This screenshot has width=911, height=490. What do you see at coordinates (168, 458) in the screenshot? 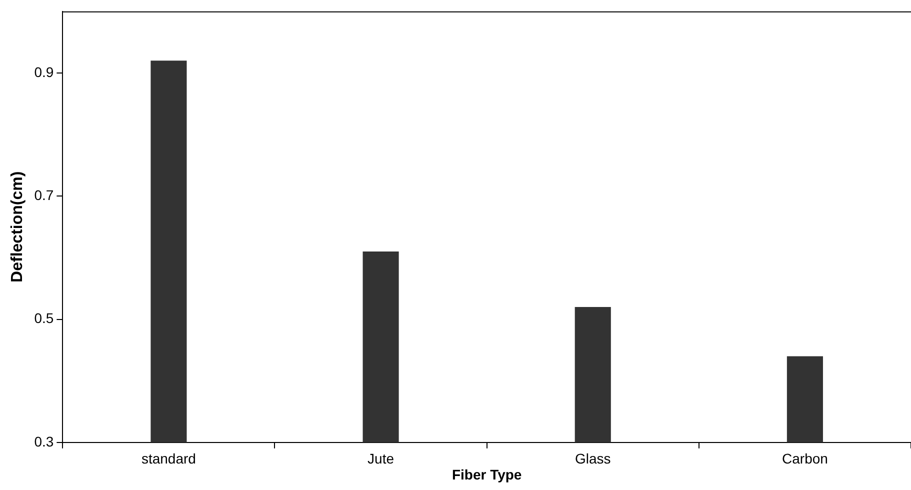
I see `x-tick-label: standard` at bounding box center [168, 458].